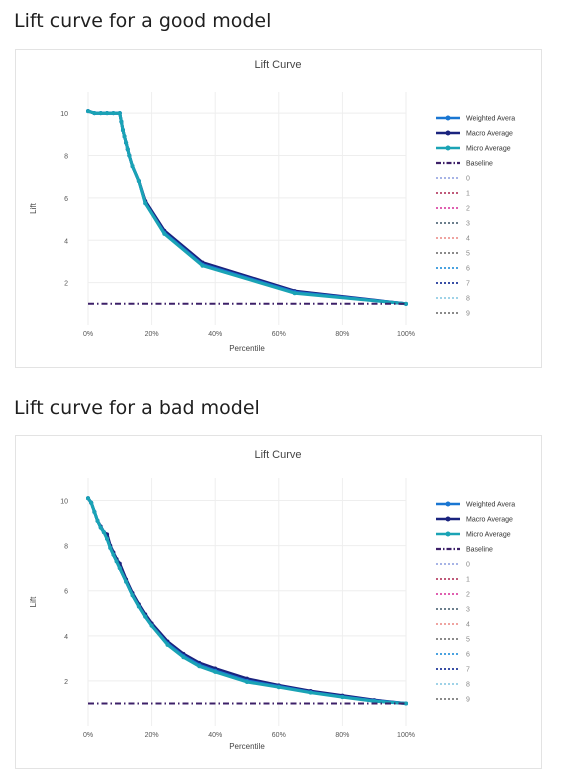 The image size is (571, 780). I want to click on legend-label: 2, so click(468, 595).